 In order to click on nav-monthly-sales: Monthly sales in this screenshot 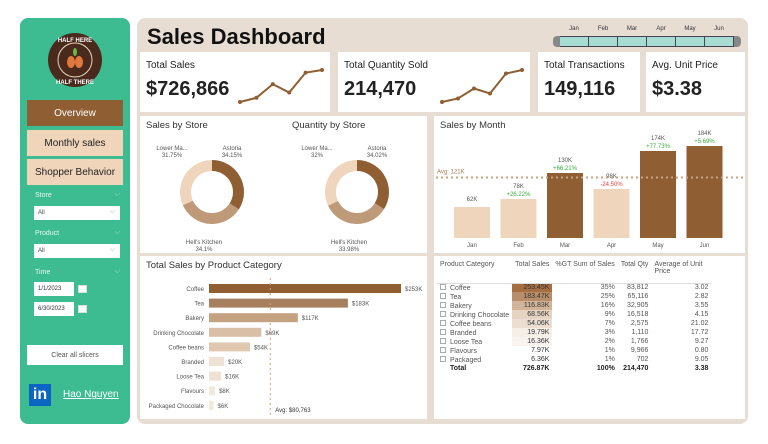, I will do `click(75, 143)`.